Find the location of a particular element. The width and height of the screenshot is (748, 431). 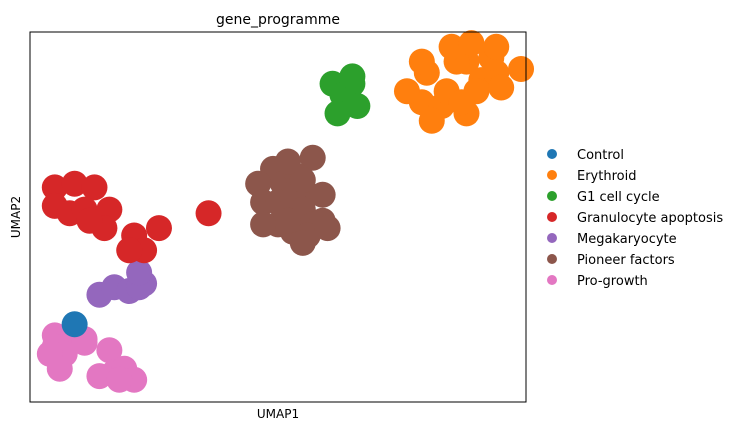

y-axis-label: UMAP2 is located at coordinates (16, 217).